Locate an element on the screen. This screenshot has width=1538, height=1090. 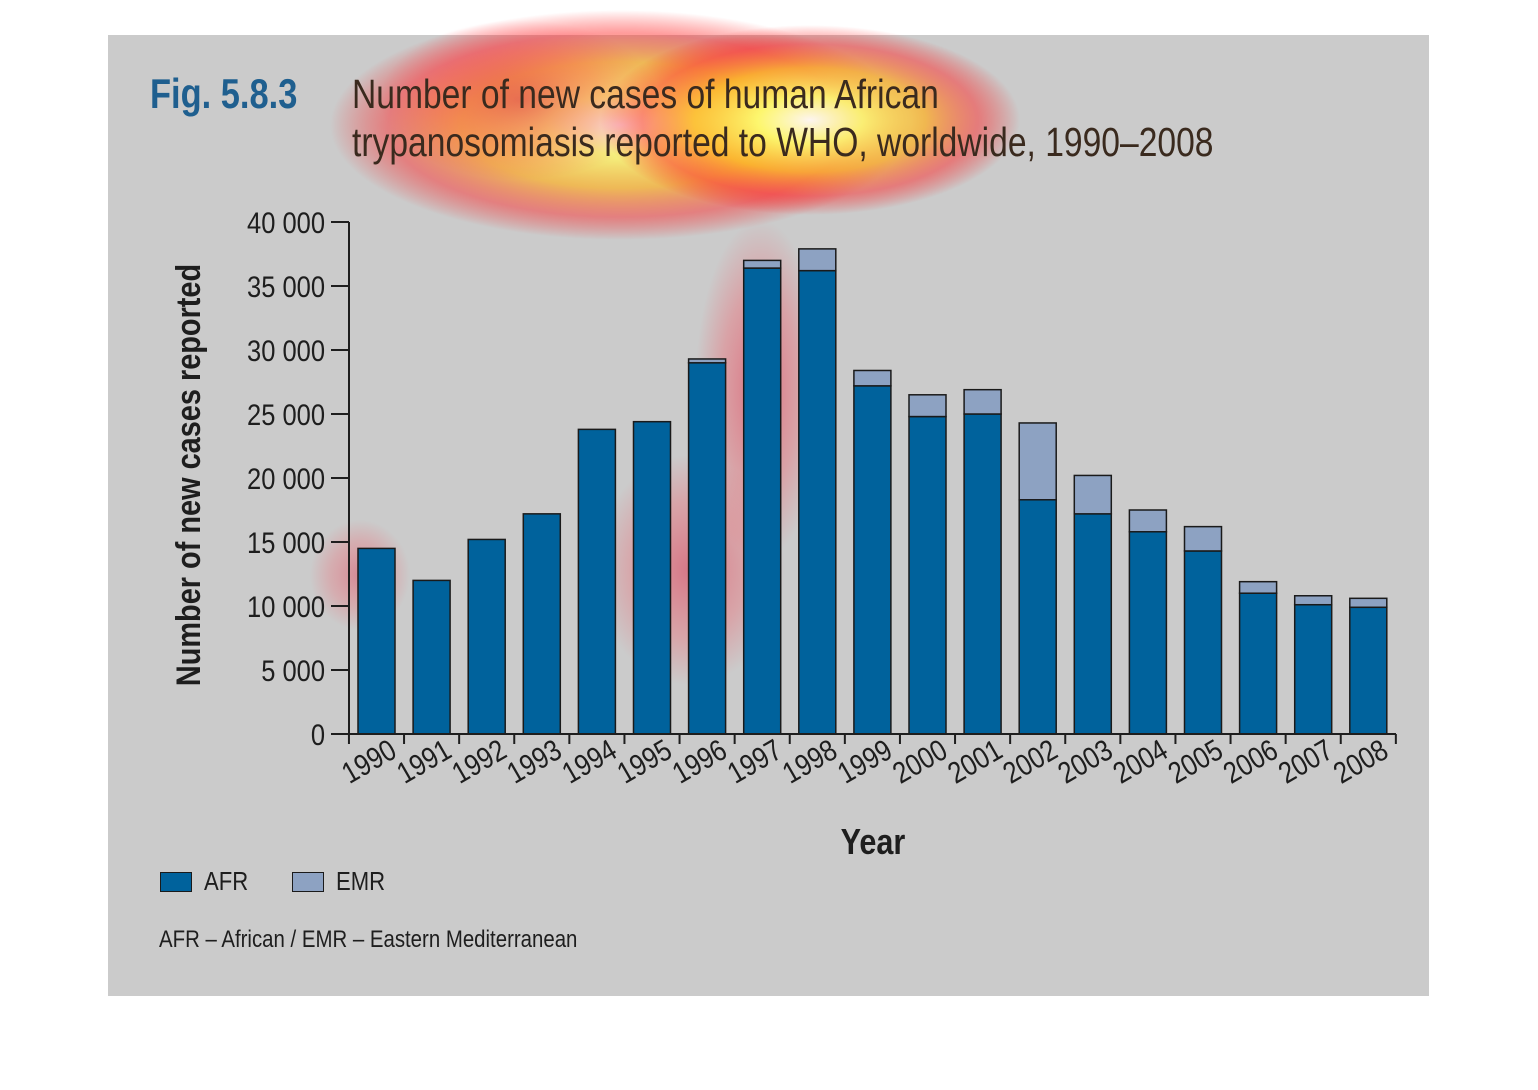
bar-afr-1998 is located at coordinates (817, 502).